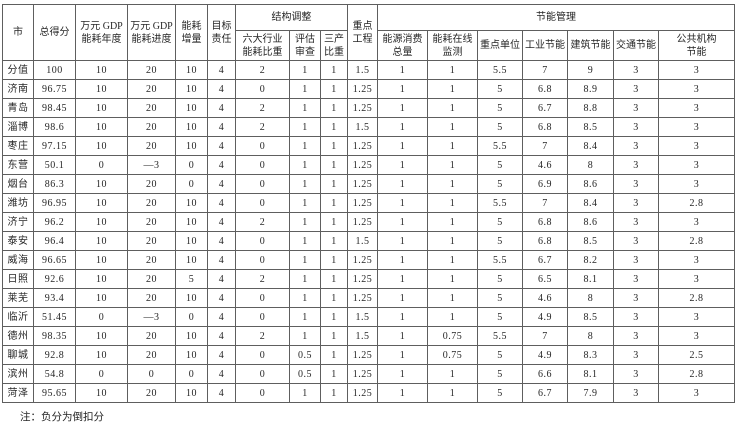 The image size is (737, 432). Describe the element at coordinates (54, 260) in the screenshot. I see `score-value-cell: 96.65` at that location.